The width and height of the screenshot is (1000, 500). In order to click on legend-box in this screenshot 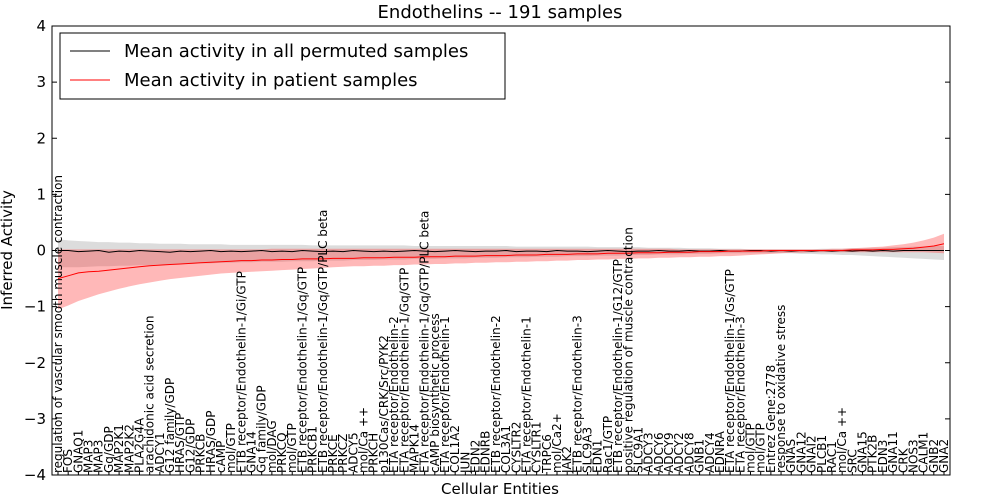, I will do `click(282, 66)`.